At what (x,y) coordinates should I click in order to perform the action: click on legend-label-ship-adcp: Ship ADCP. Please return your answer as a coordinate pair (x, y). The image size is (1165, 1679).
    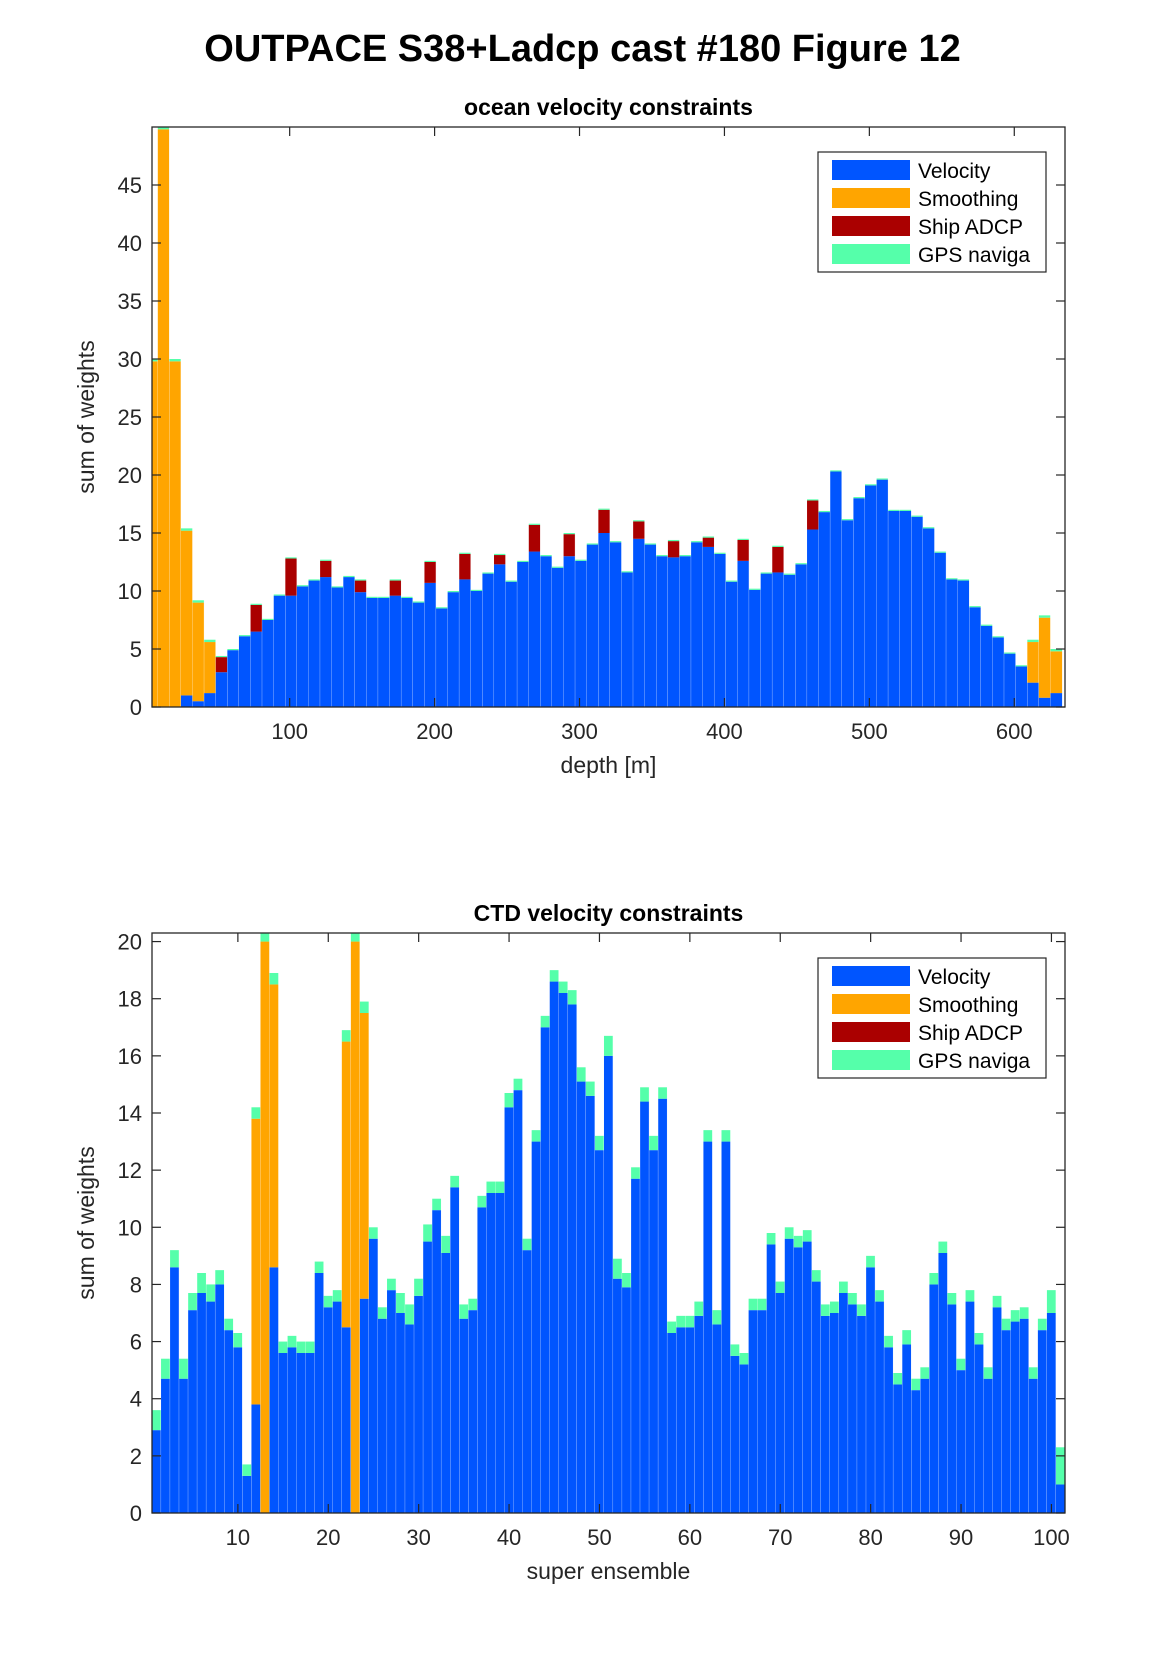
    Looking at the image, I should click on (970, 1033).